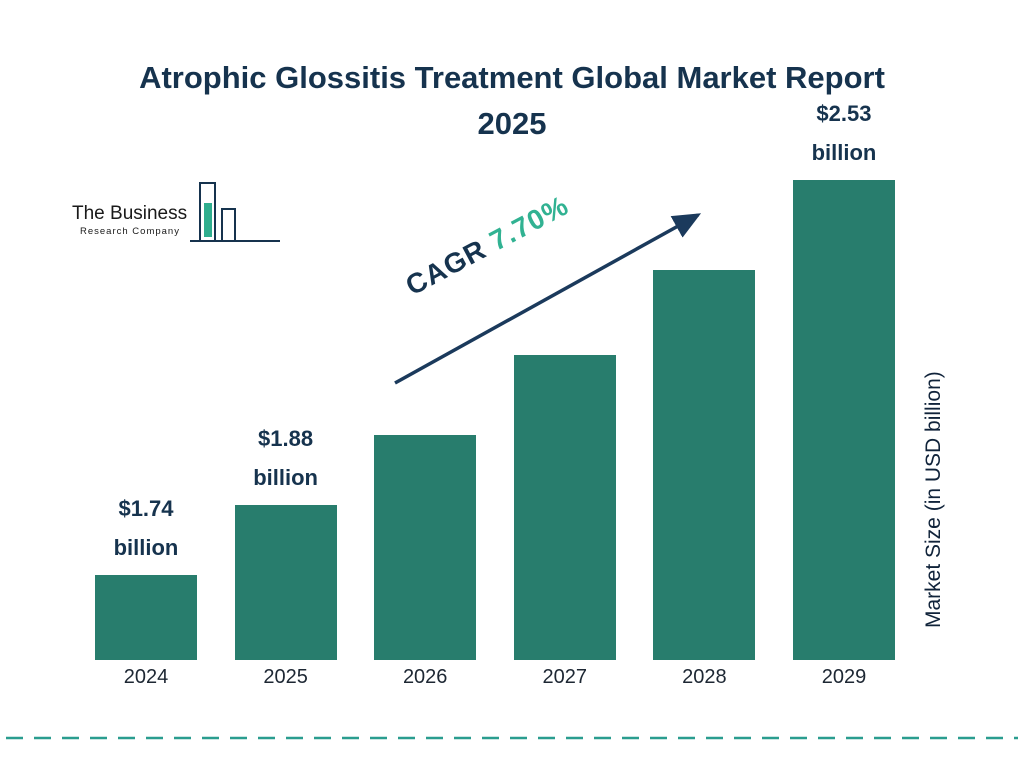  Describe the element at coordinates (495, 677) in the screenshot. I see `year-axis: 2024 2025 2026 2027 2028 2029` at that location.